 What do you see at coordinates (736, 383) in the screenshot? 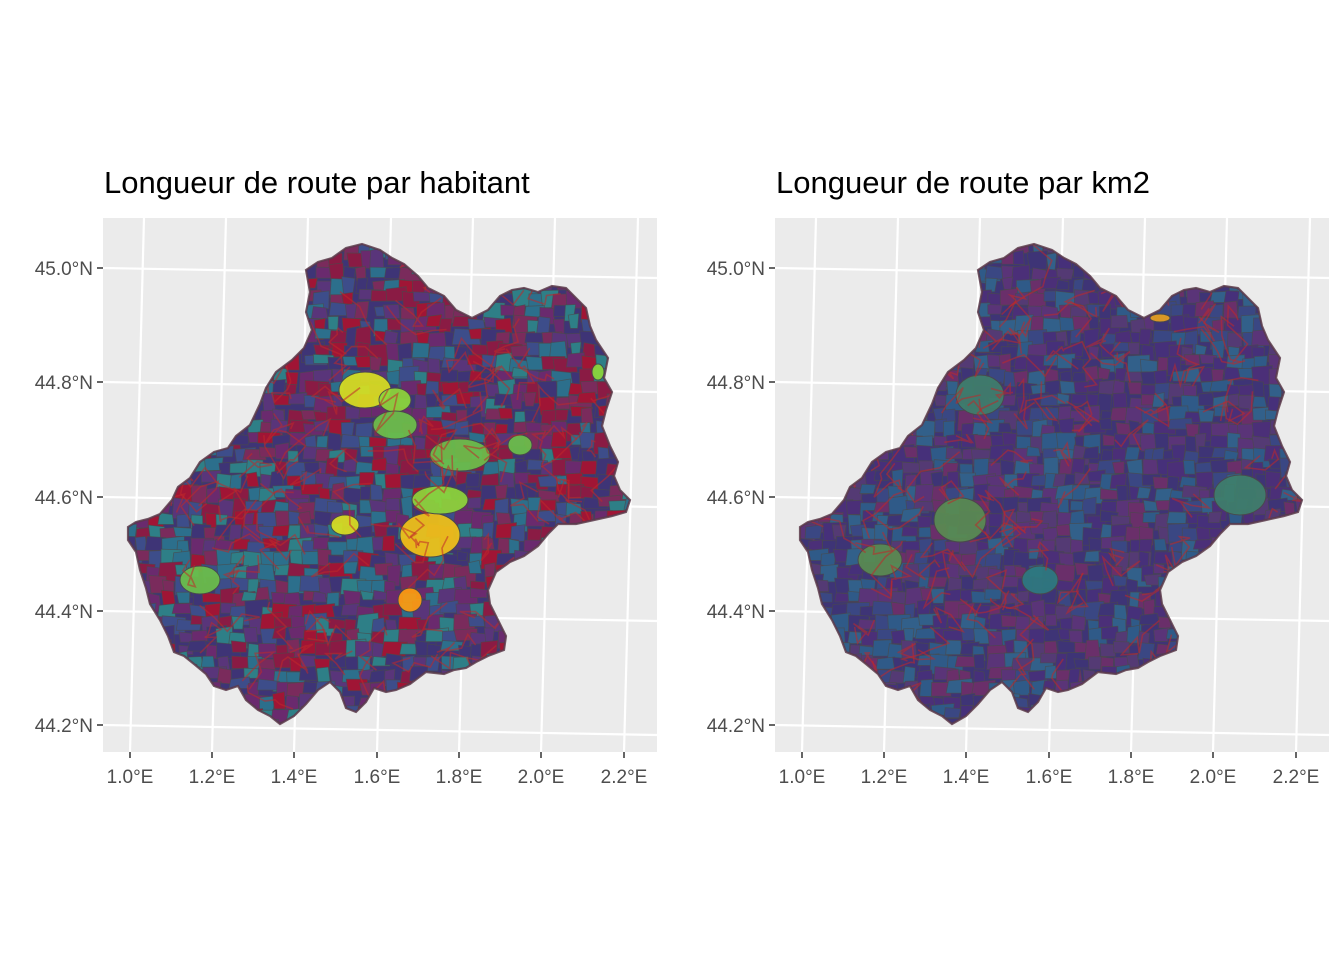
I see `y-tick-label: 44.8°N` at bounding box center [736, 383].